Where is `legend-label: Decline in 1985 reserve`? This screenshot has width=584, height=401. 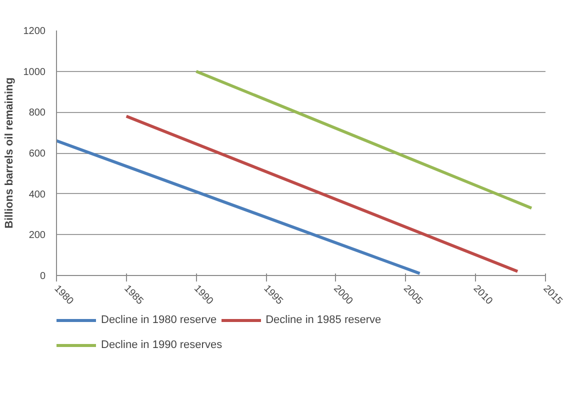
legend-label: Decline in 1985 reserve is located at coordinates (324, 320).